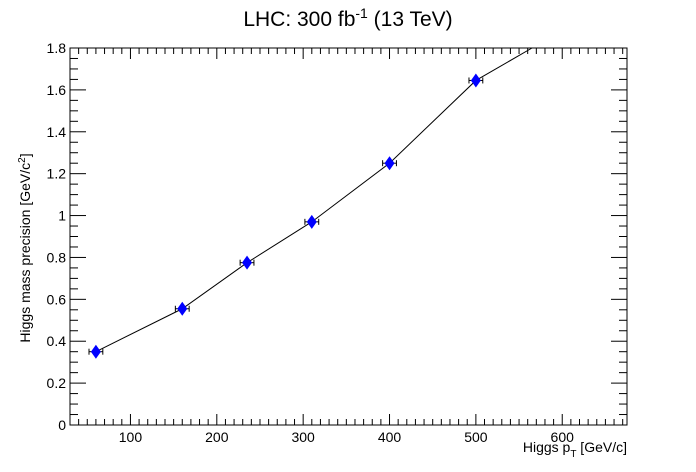 The image size is (696, 472). I want to click on x-tick-label: 200, so click(217, 437).